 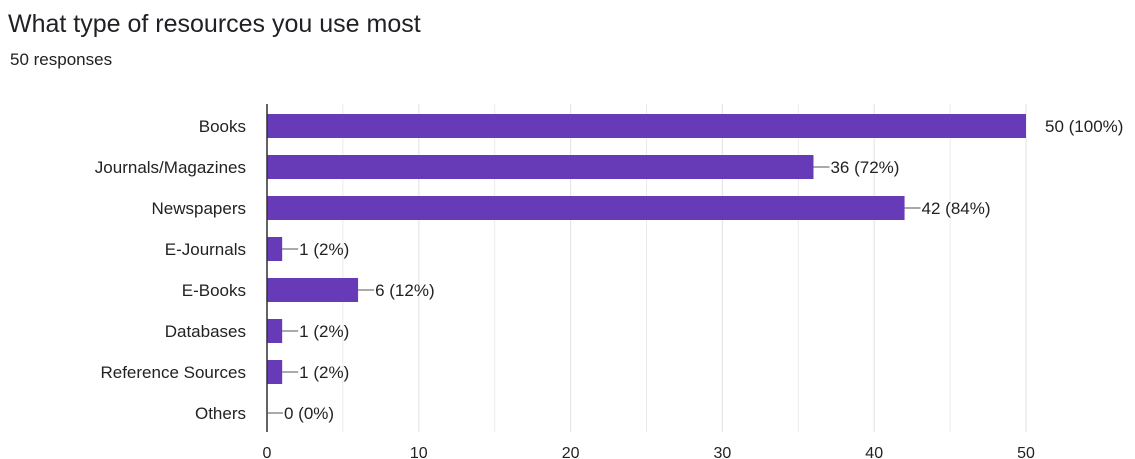 What do you see at coordinates (405, 290) in the screenshot?
I see `data-label: 6 (12%)` at bounding box center [405, 290].